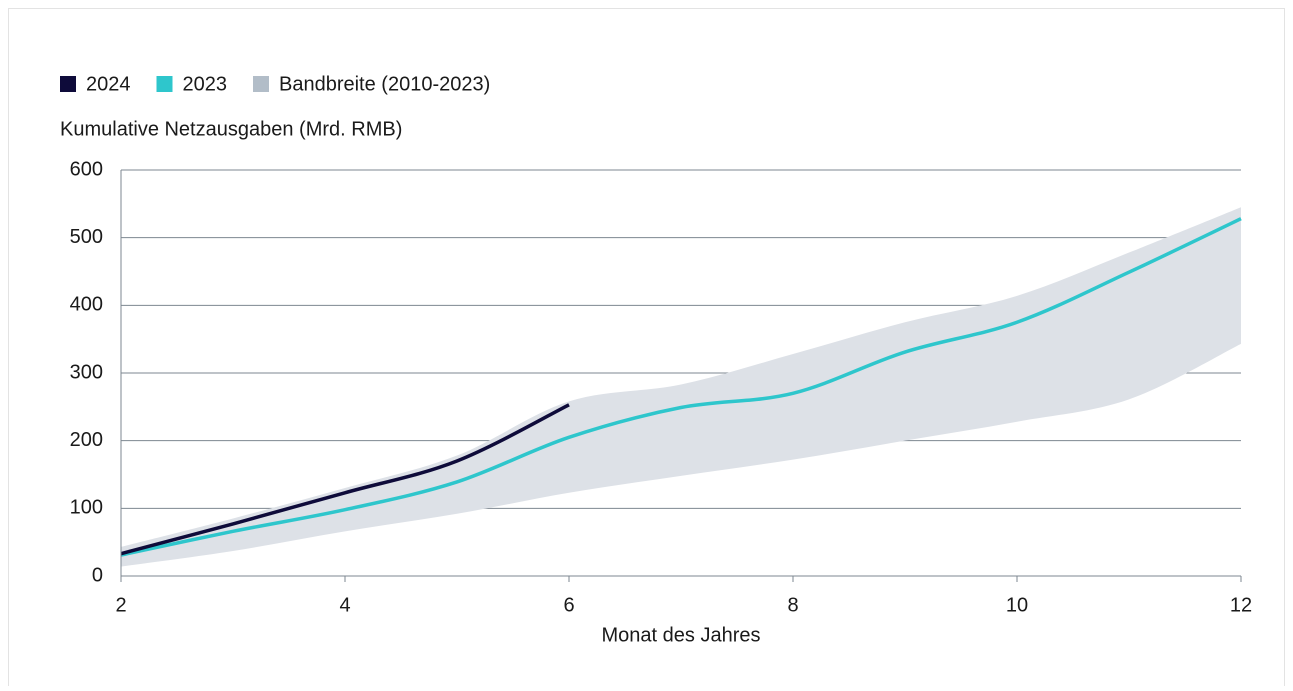  Describe the element at coordinates (86, 372) in the screenshot. I see `y-tick-label: 300` at that location.